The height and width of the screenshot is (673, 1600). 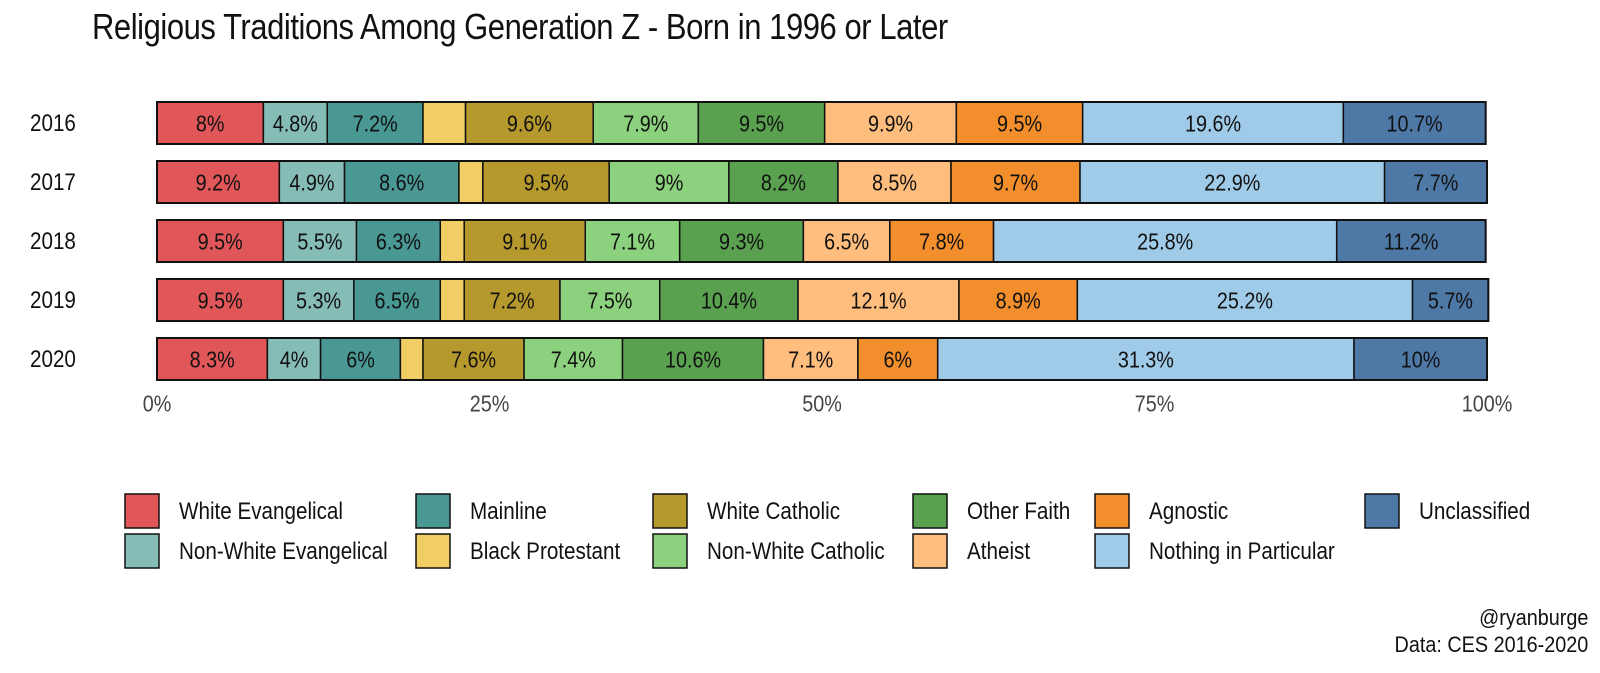 I want to click on year-label: 2017, so click(x=53, y=182).